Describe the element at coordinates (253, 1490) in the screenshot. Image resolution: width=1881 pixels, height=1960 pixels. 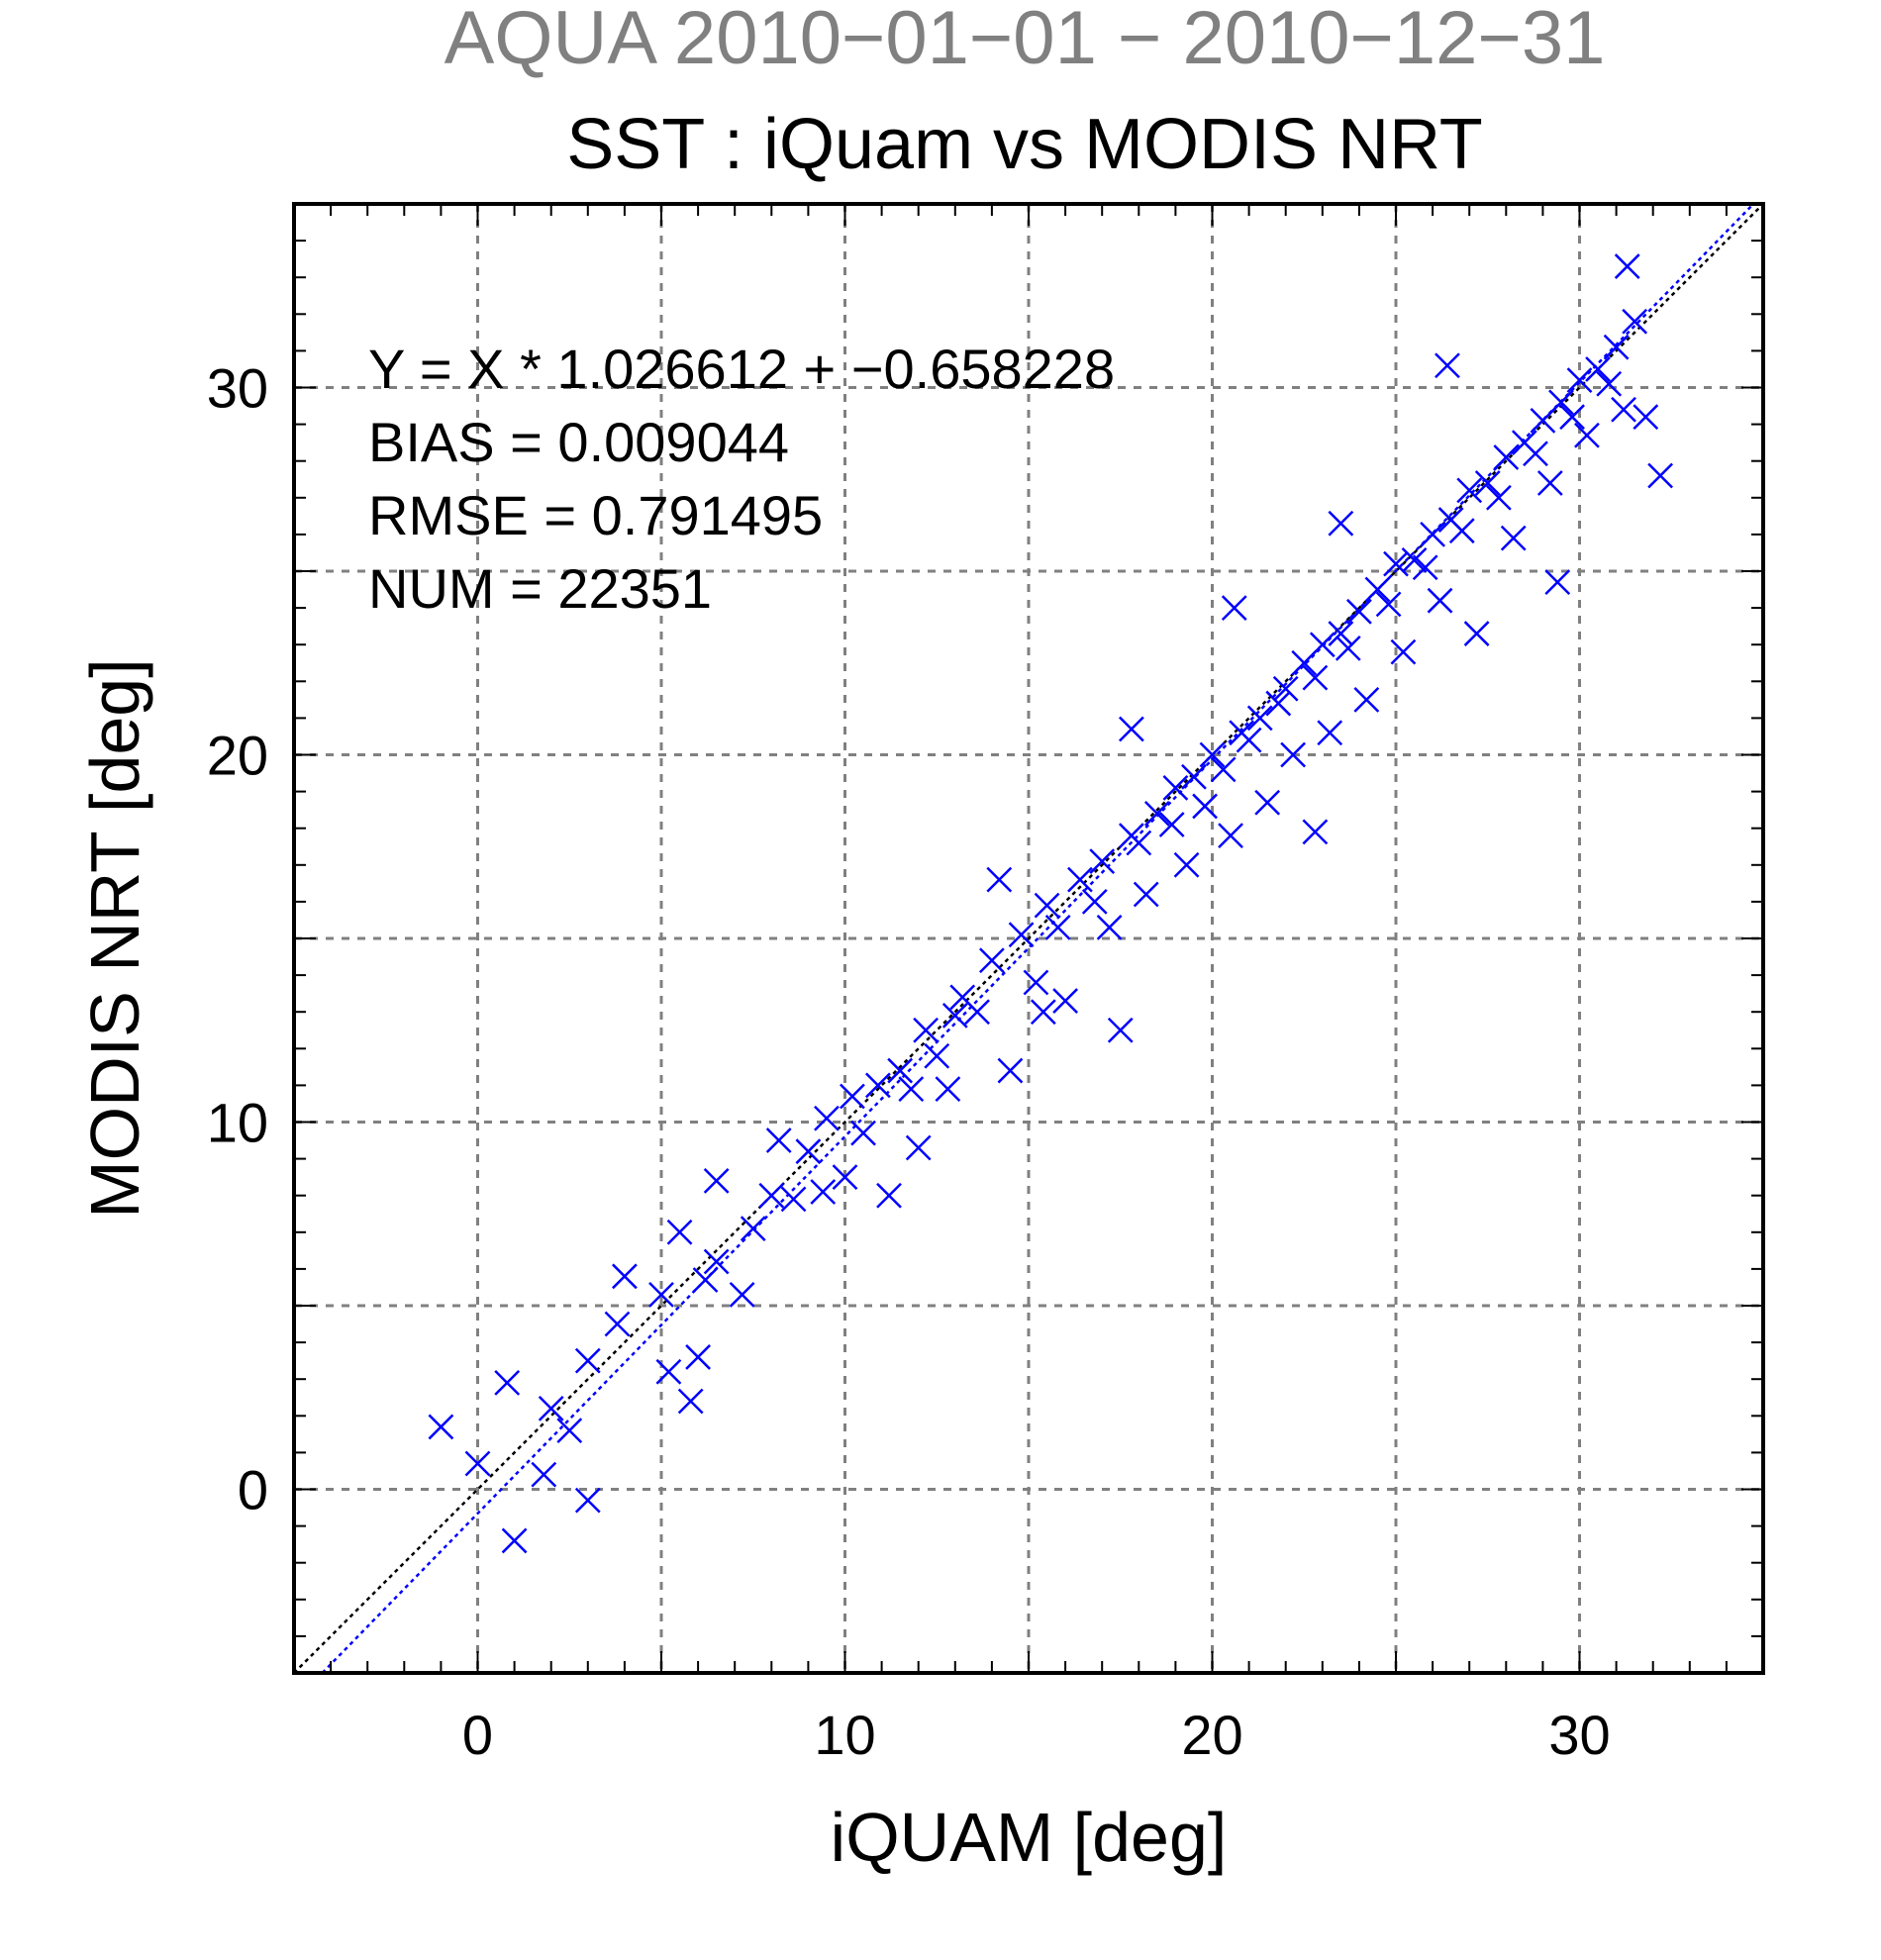
I see `y-tick-label: 0` at that location.